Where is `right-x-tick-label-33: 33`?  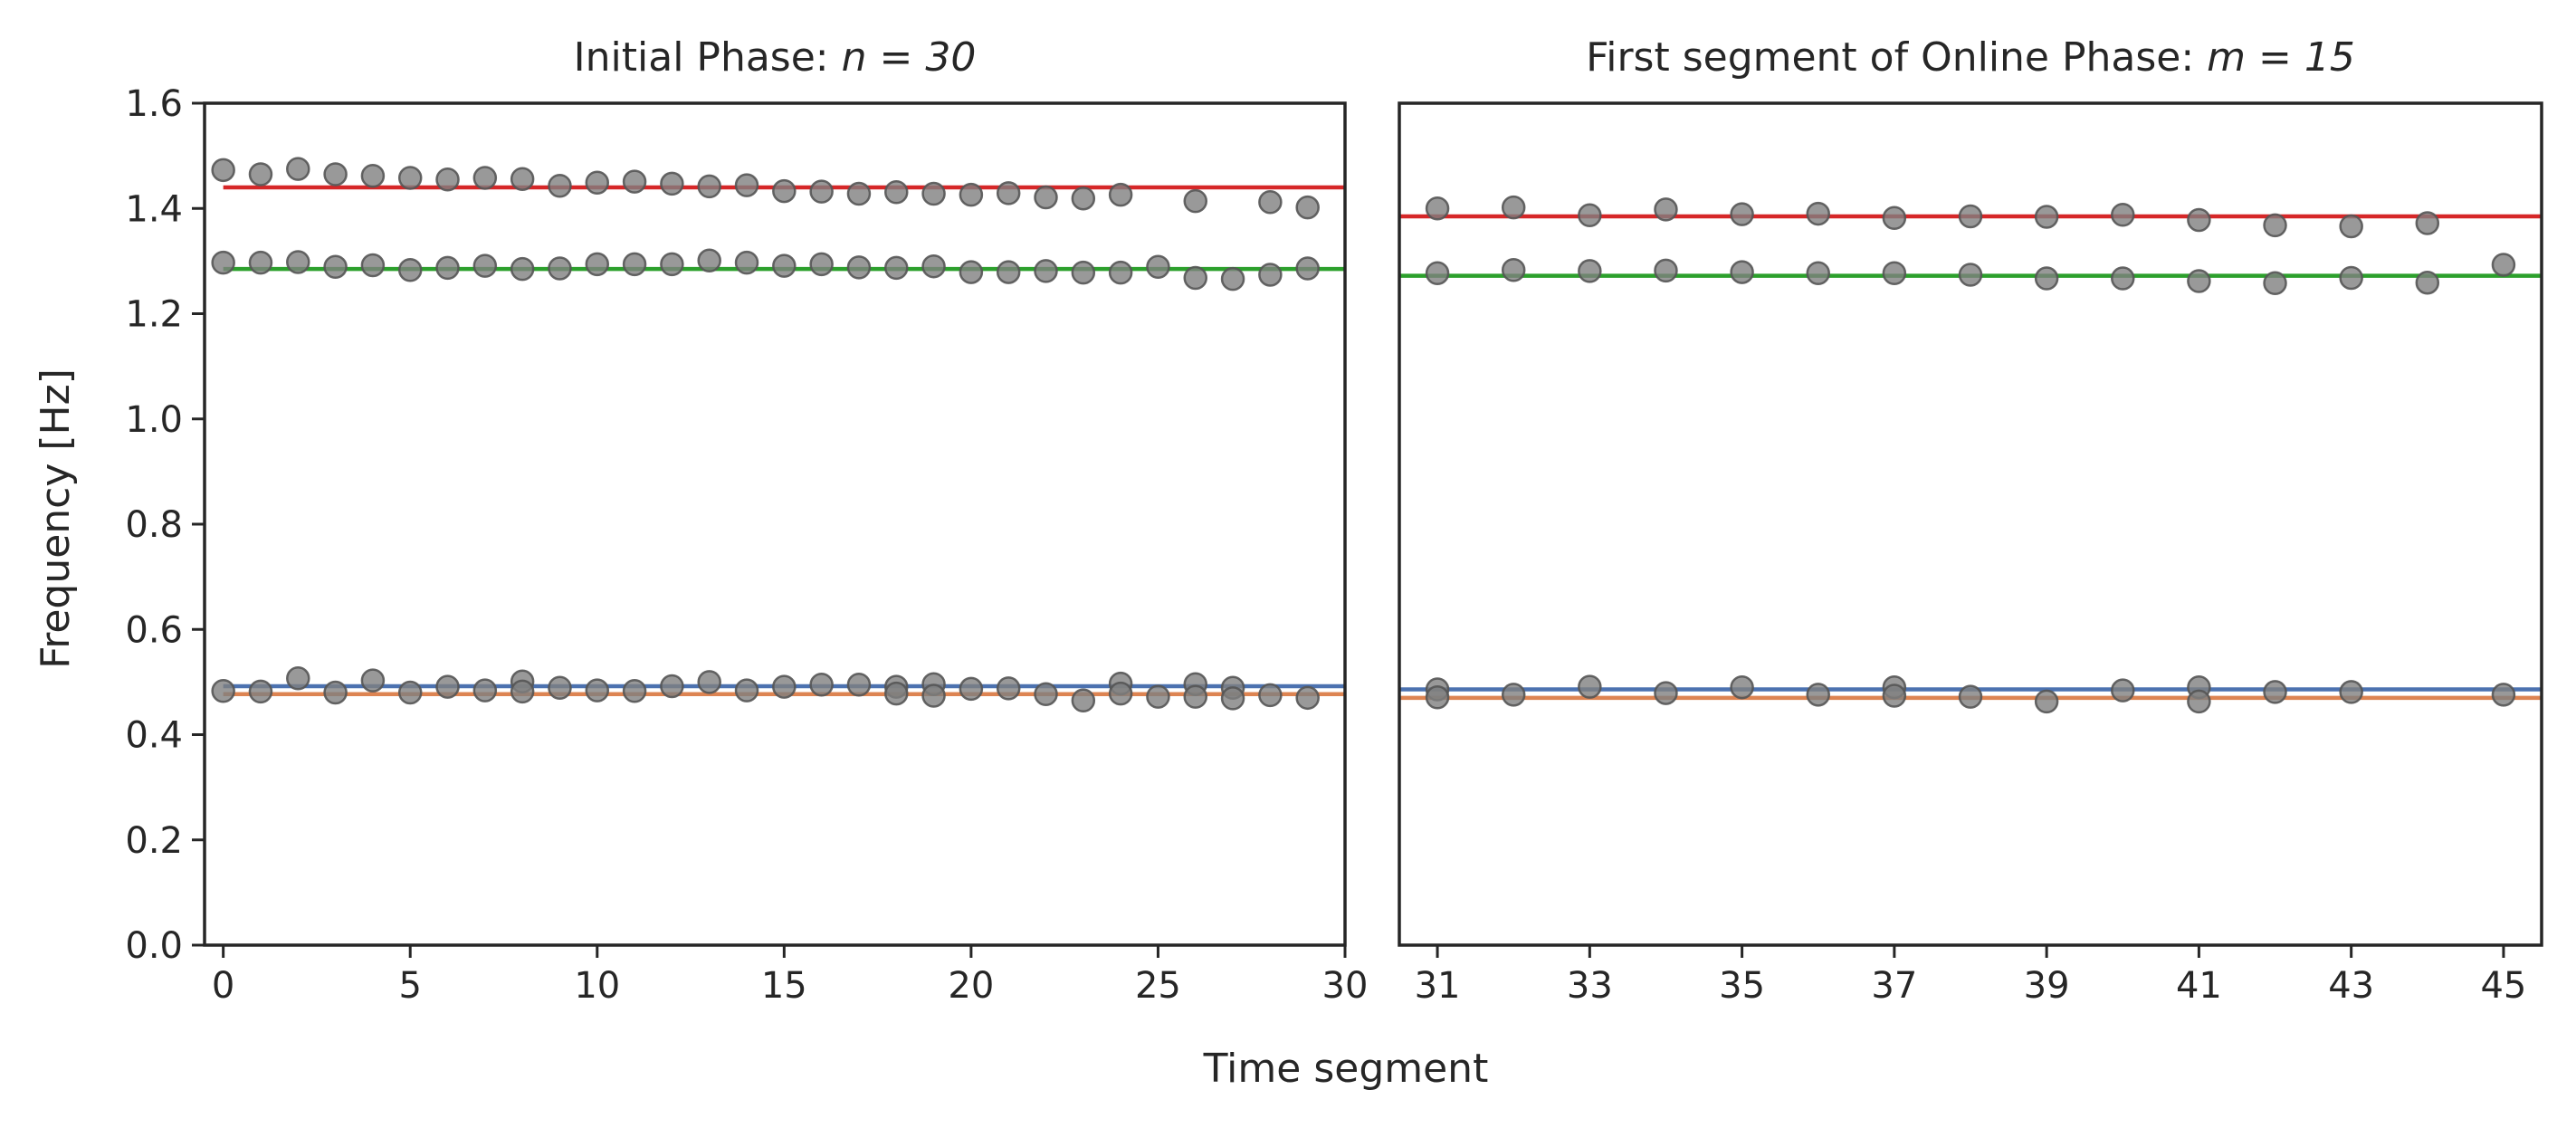 right-x-tick-label-33: 33 is located at coordinates (1590, 986).